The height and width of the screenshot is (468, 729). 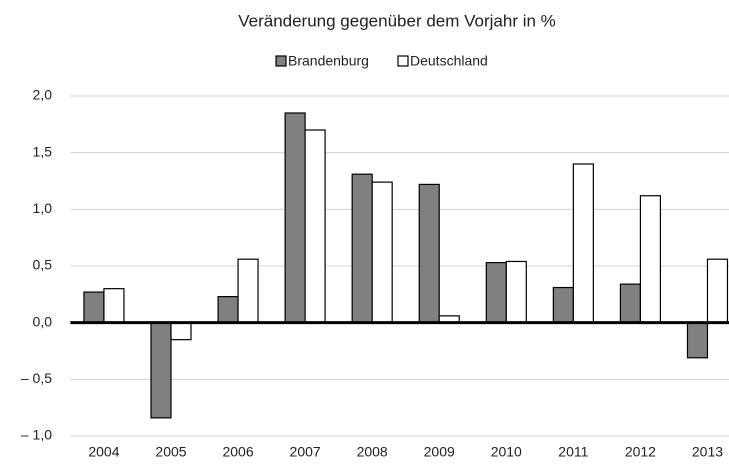 What do you see at coordinates (449, 61) in the screenshot?
I see `legend-label: Deutschland` at bounding box center [449, 61].